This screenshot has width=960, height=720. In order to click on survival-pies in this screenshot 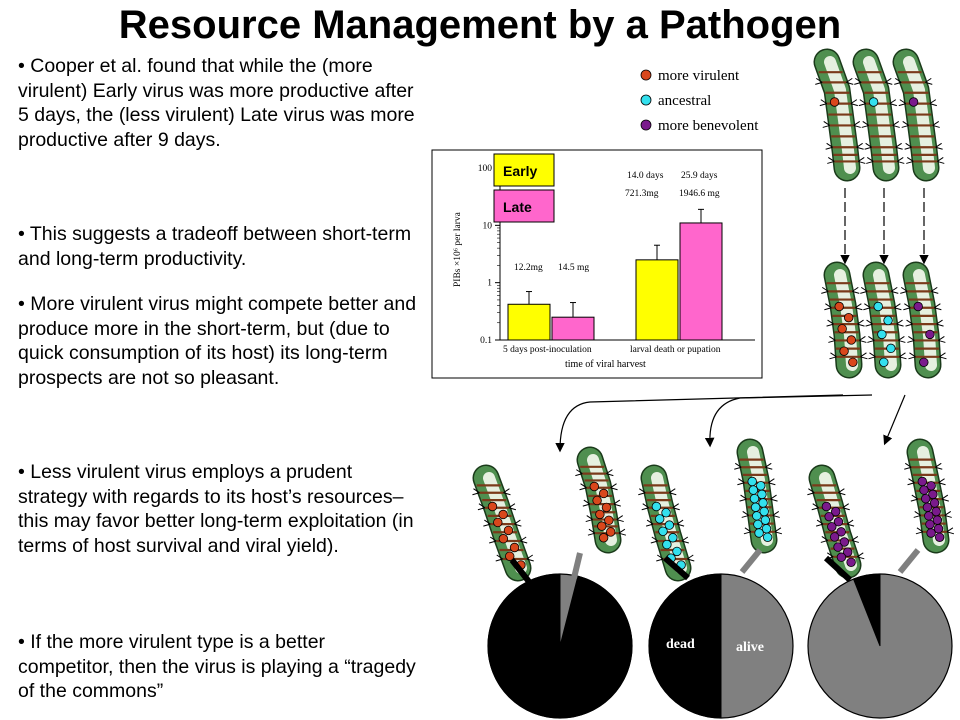, I will do `click(720, 633)`.